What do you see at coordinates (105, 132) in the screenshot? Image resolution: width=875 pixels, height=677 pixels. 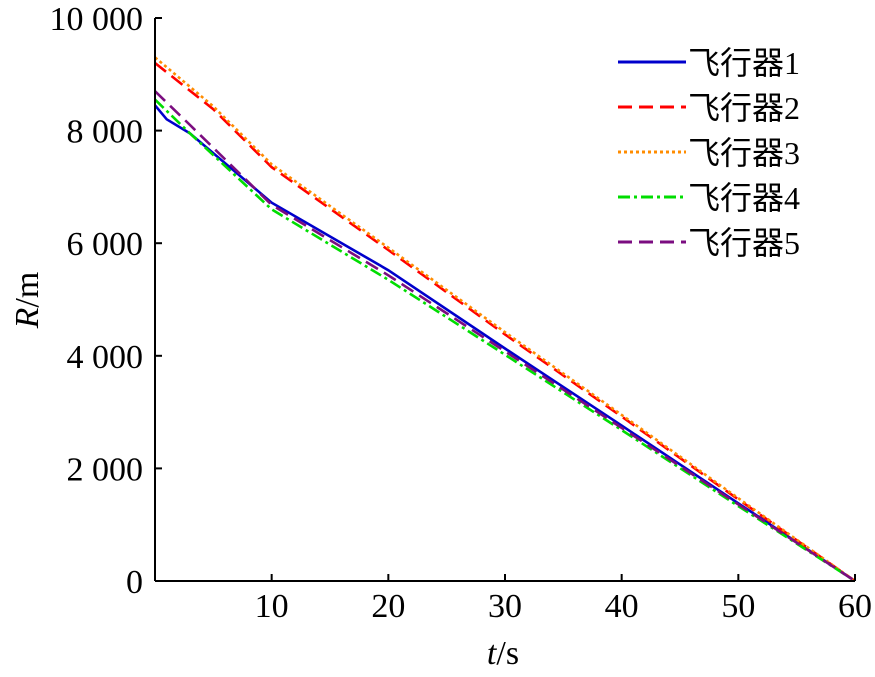 I see `y-tick-label: 8 000` at bounding box center [105, 132].